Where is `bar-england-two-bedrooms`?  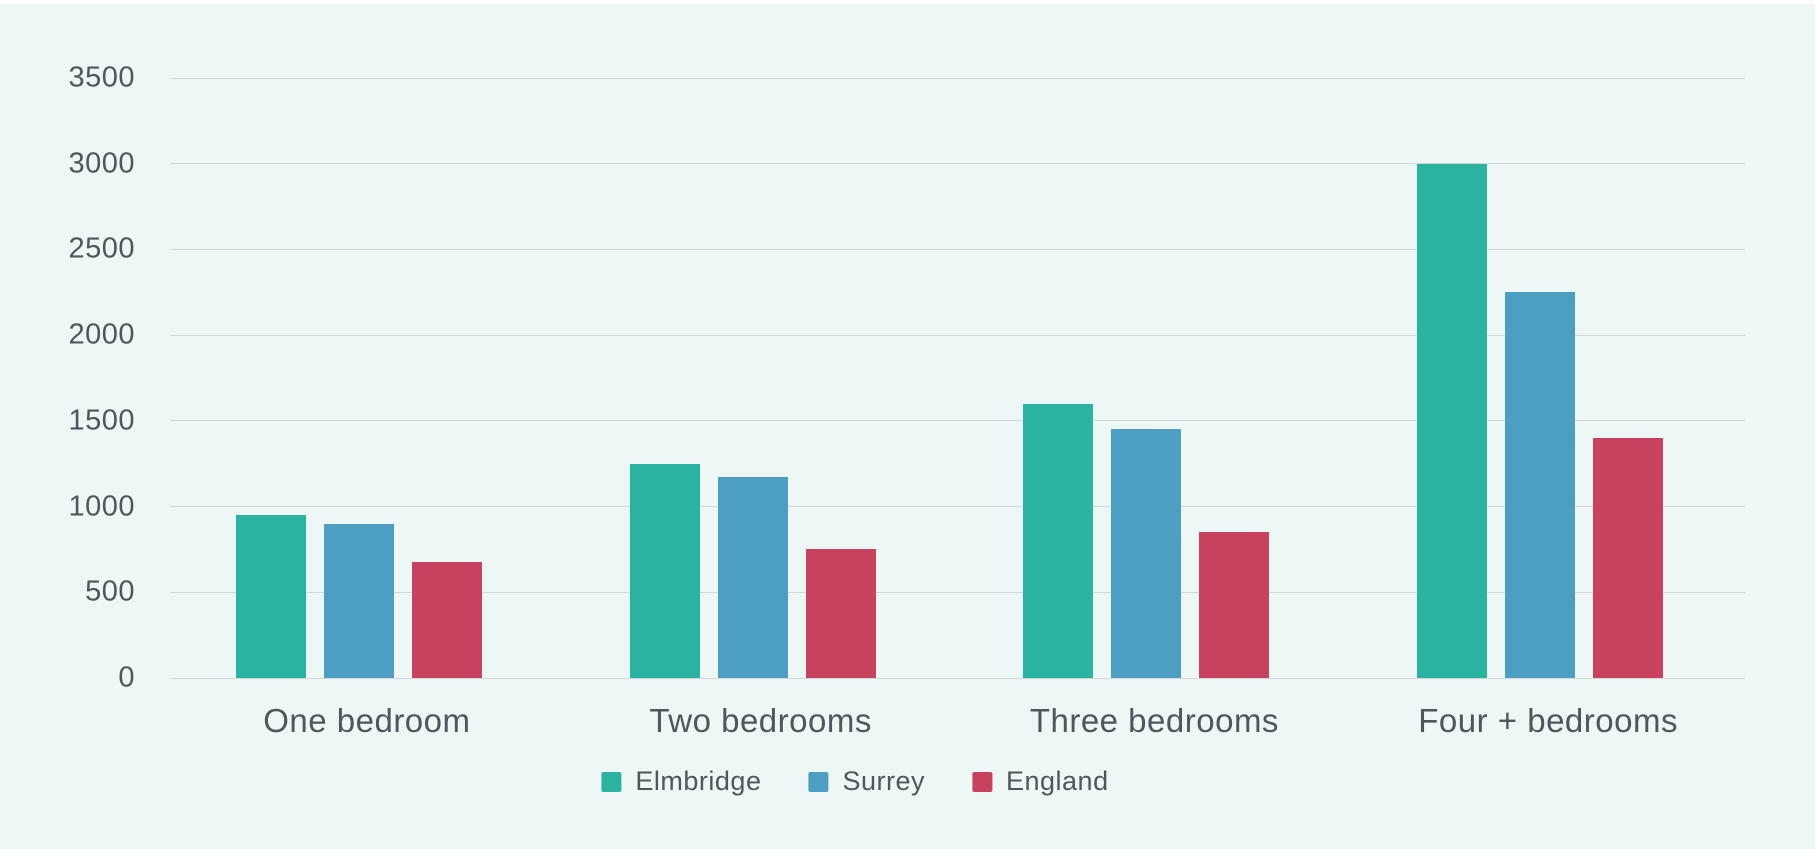 bar-england-two-bedrooms is located at coordinates (840, 613).